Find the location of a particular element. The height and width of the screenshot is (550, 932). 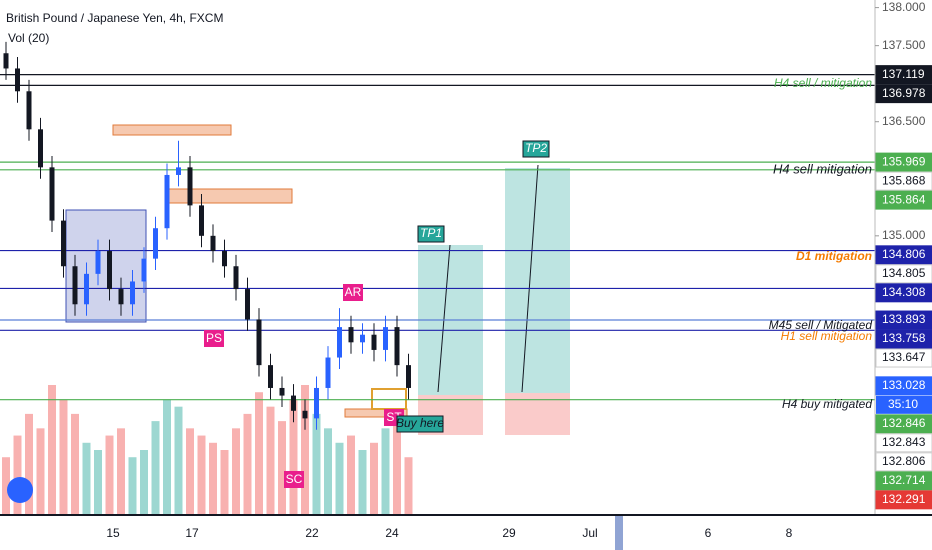

price-label: 134.308 is located at coordinates (904, 292).